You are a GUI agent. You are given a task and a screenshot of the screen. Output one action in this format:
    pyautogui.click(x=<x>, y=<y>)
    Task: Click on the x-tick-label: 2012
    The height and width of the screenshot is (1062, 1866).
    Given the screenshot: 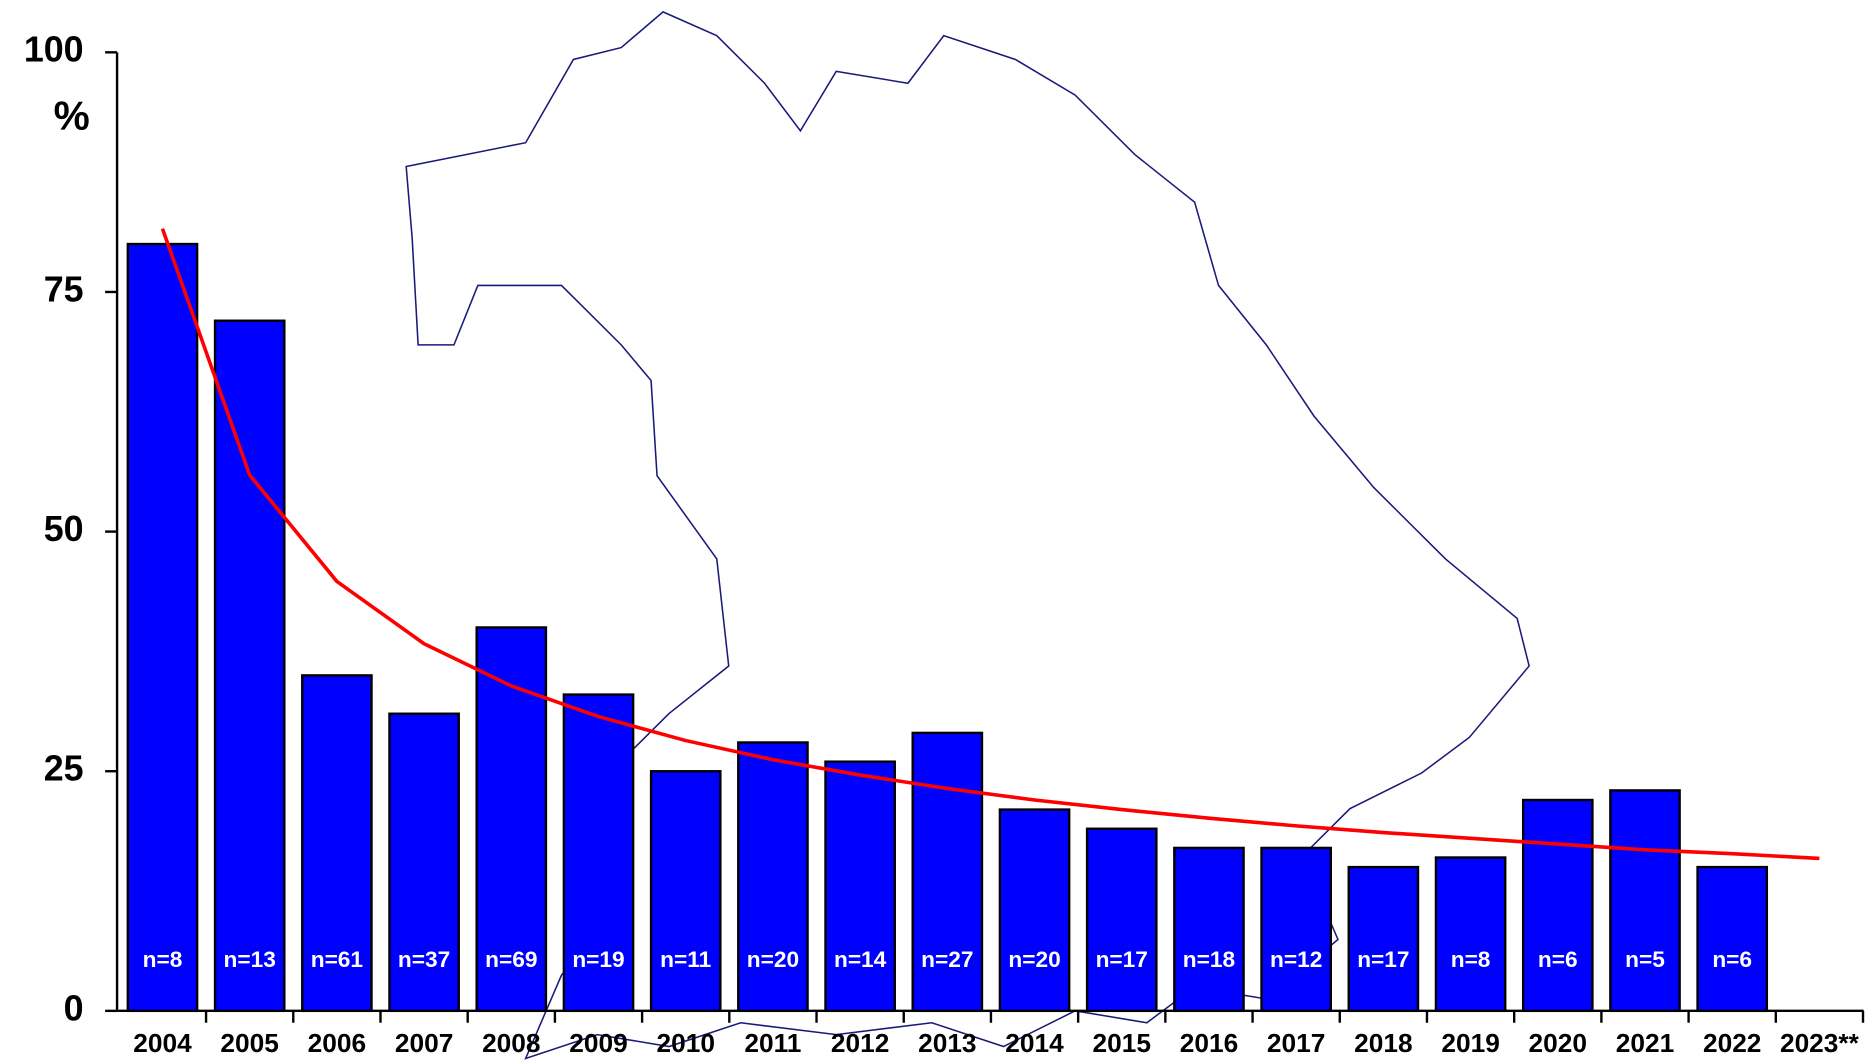 What is the action you would take?
    pyautogui.click(x=860, y=1043)
    